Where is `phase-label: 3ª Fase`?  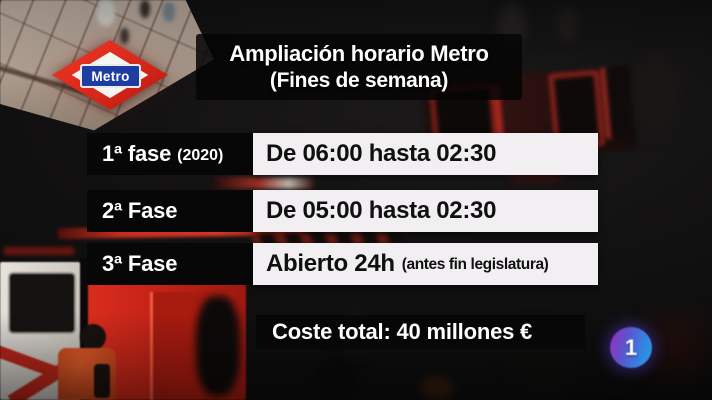 phase-label: 3ª Fase is located at coordinates (140, 263).